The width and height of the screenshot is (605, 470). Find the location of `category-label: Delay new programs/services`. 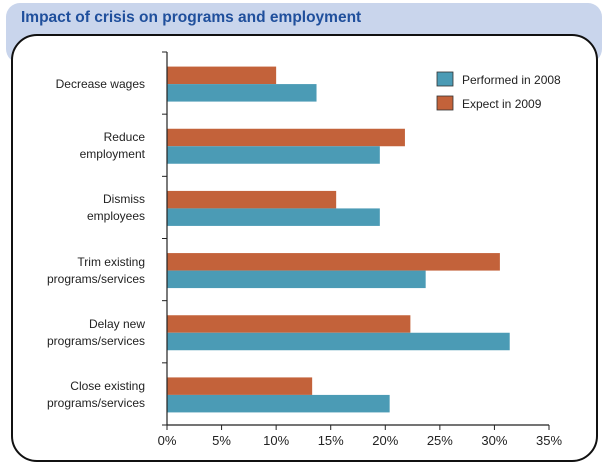

category-label: Delay new programs/services is located at coordinates (95, 332).